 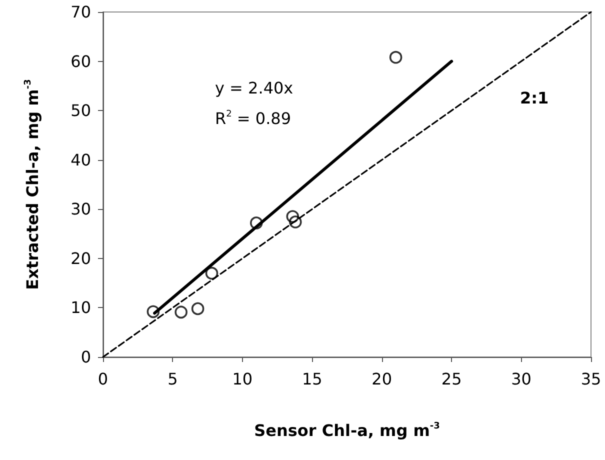 I want to click on x-tick-label: 15, so click(x=312, y=379).